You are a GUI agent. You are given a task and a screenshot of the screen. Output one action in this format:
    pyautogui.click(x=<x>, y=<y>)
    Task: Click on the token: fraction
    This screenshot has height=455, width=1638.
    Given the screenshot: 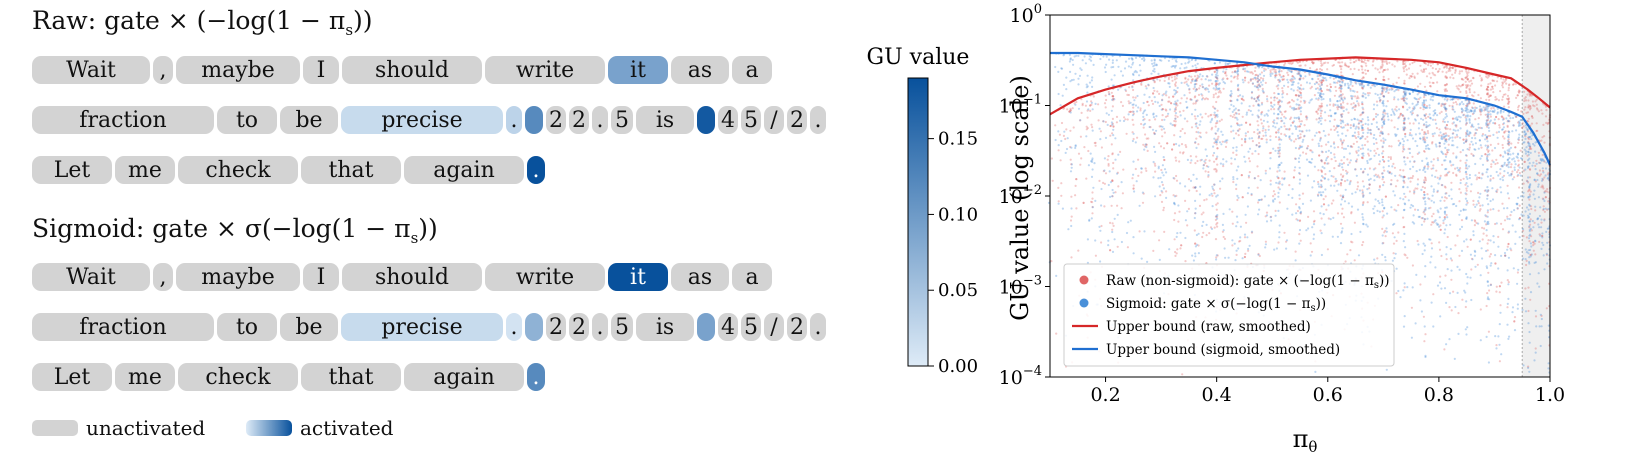 What is the action you would take?
    pyautogui.click(x=123, y=120)
    